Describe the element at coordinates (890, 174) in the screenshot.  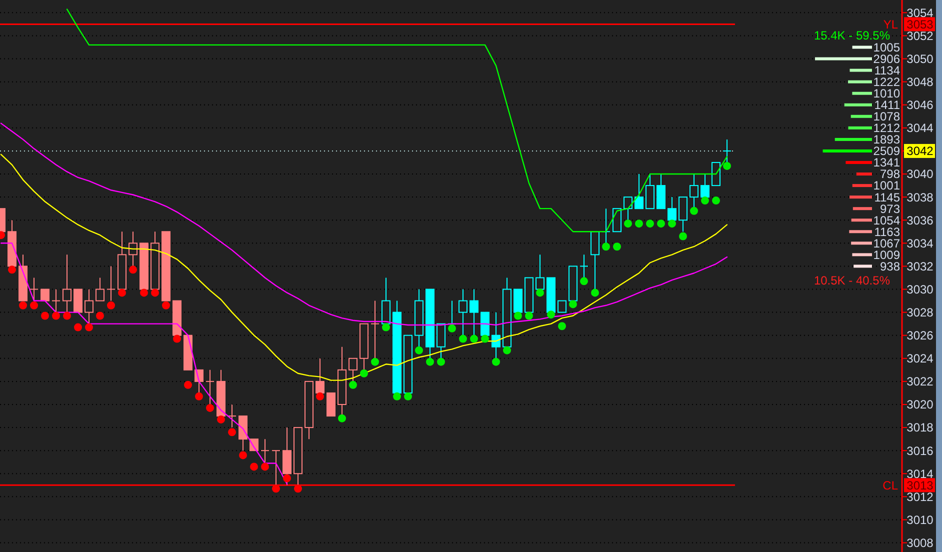
I see `data-label: 798` at that location.